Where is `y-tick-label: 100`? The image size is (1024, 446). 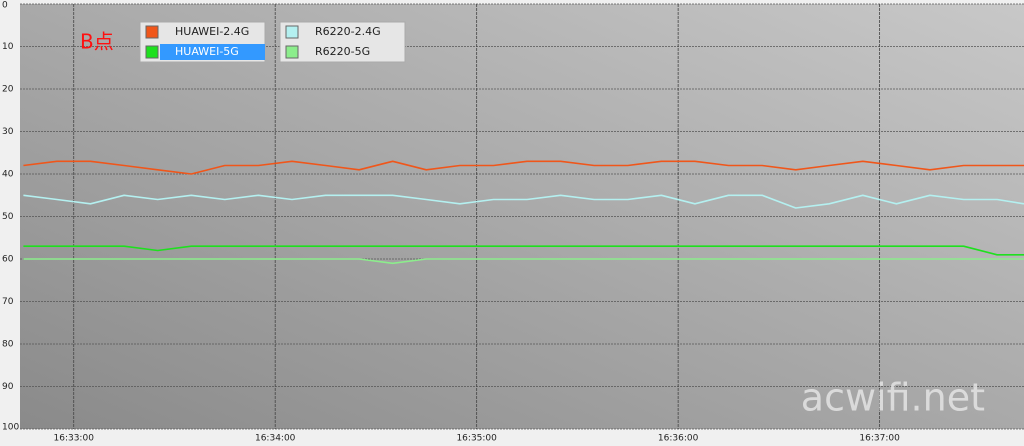
y-tick-label: 100 is located at coordinates (10, 428).